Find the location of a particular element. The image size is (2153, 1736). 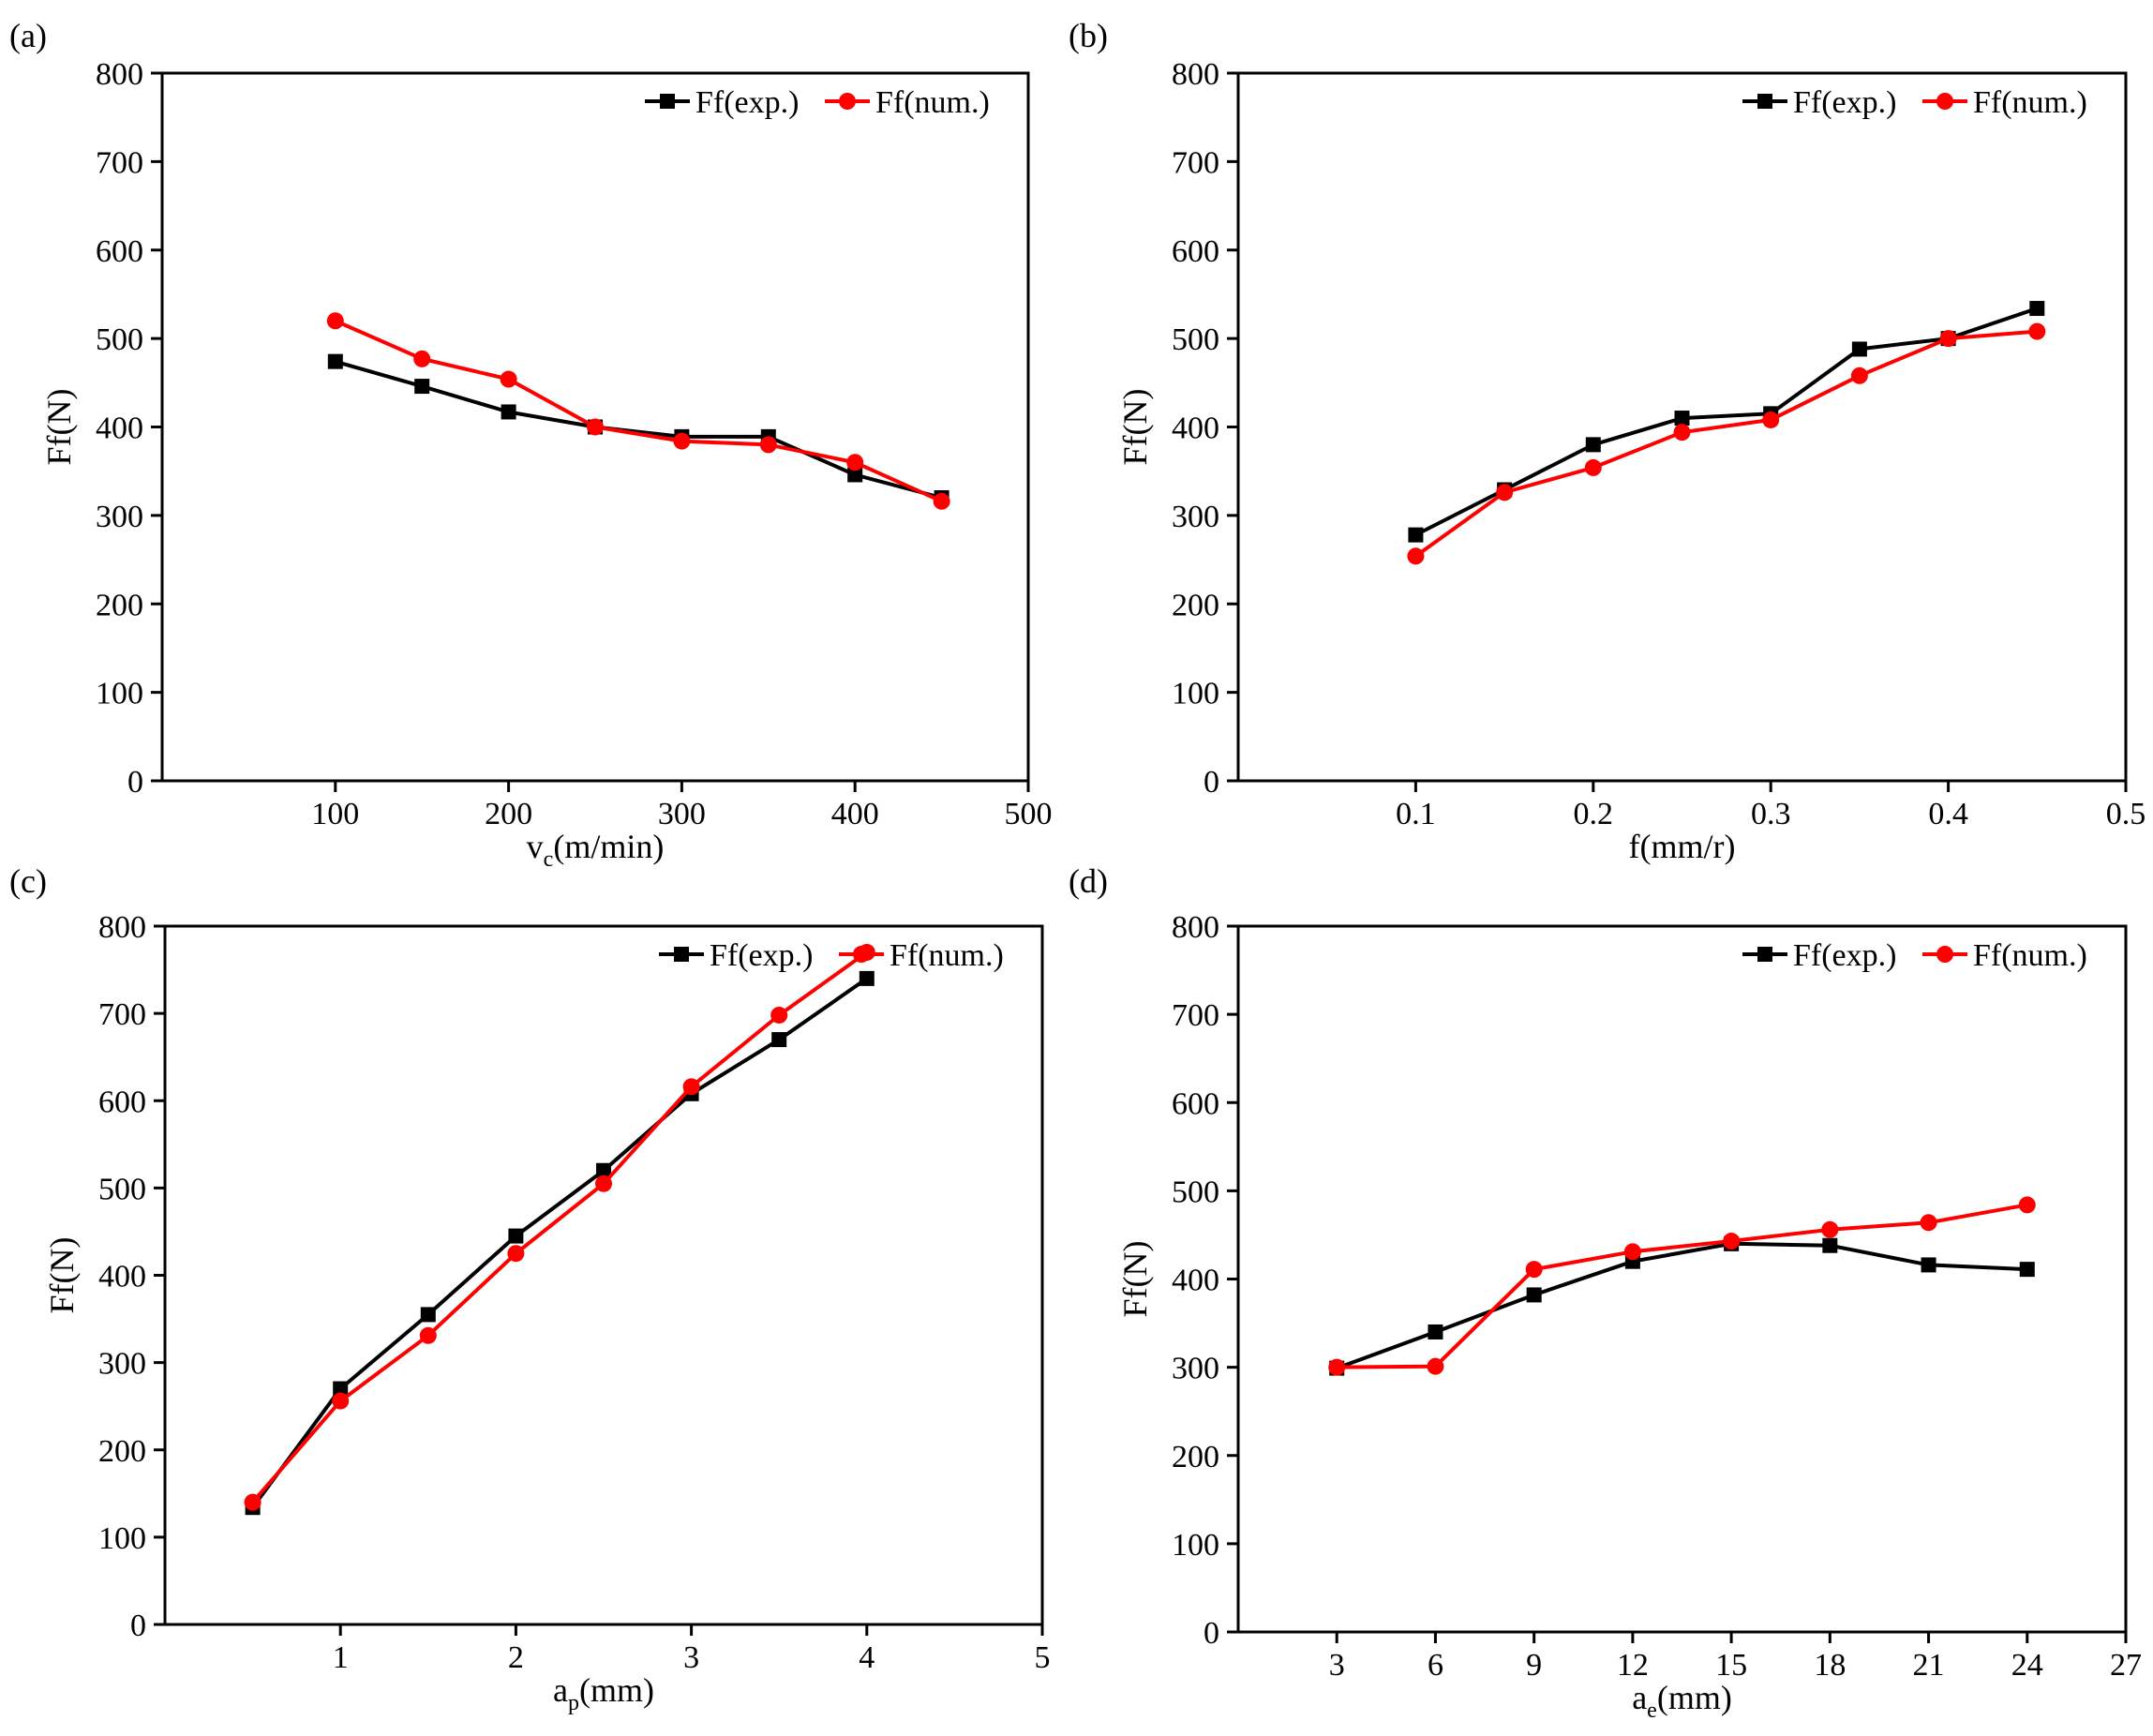

x-tick-label: 27 is located at coordinates (2126, 1665).